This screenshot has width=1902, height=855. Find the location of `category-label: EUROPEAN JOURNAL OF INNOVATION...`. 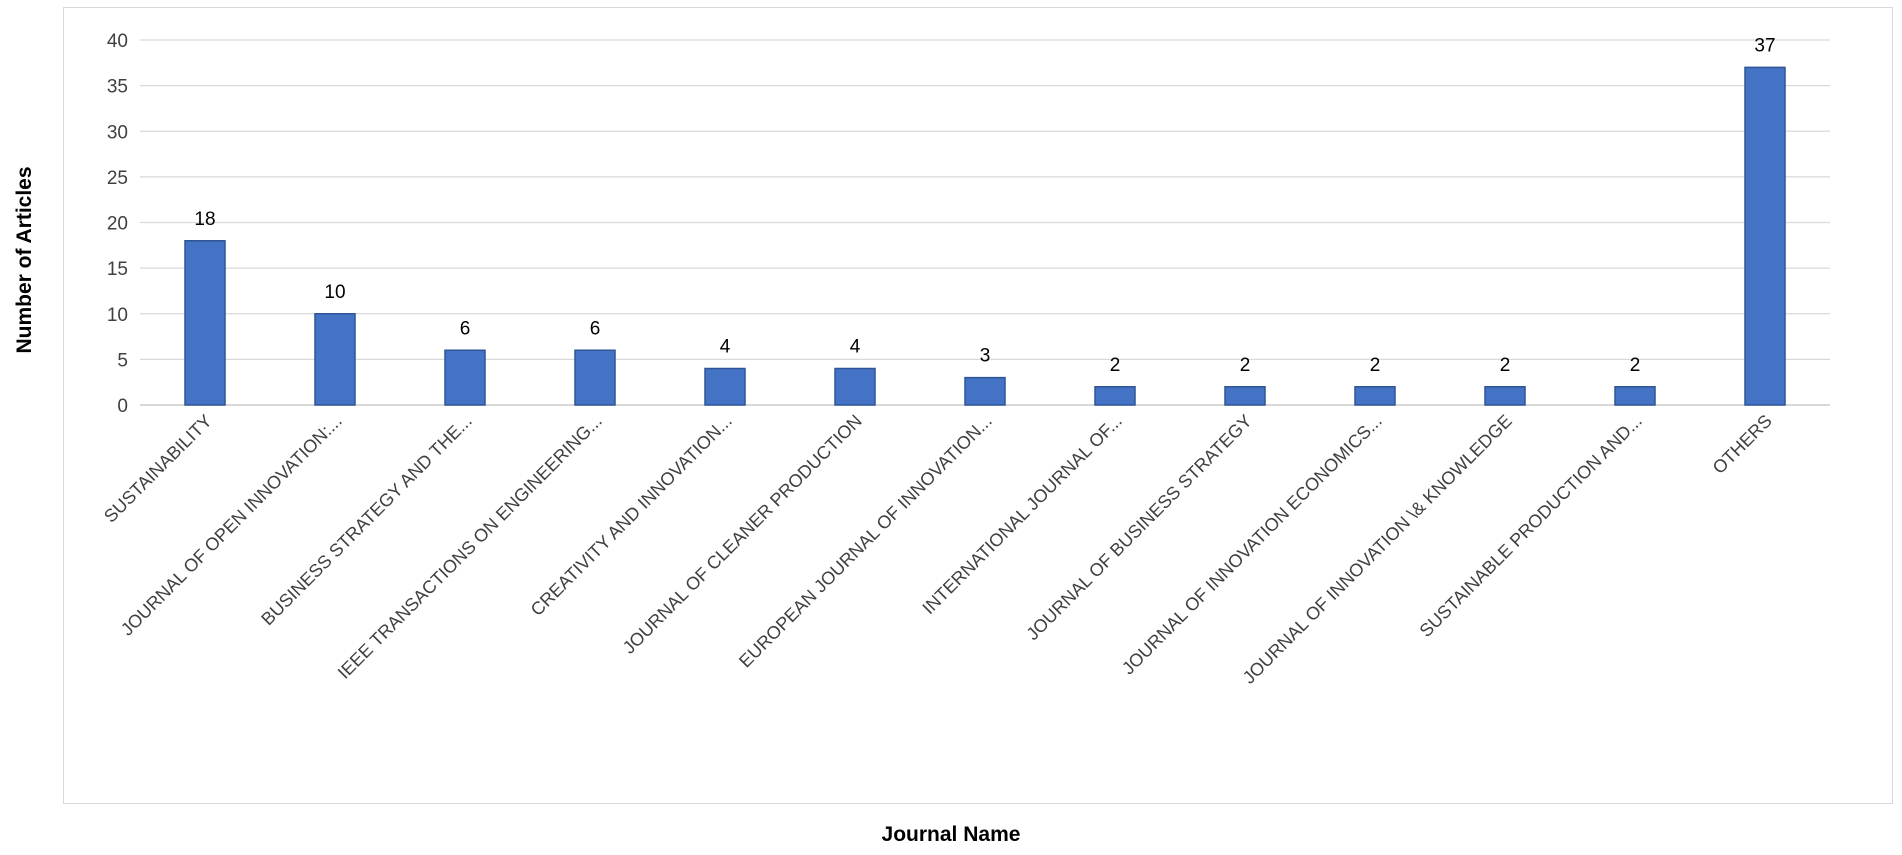

category-label: EUROPEAN JOURNAL OF INNOVATION... is located at coordinates (865, 541).